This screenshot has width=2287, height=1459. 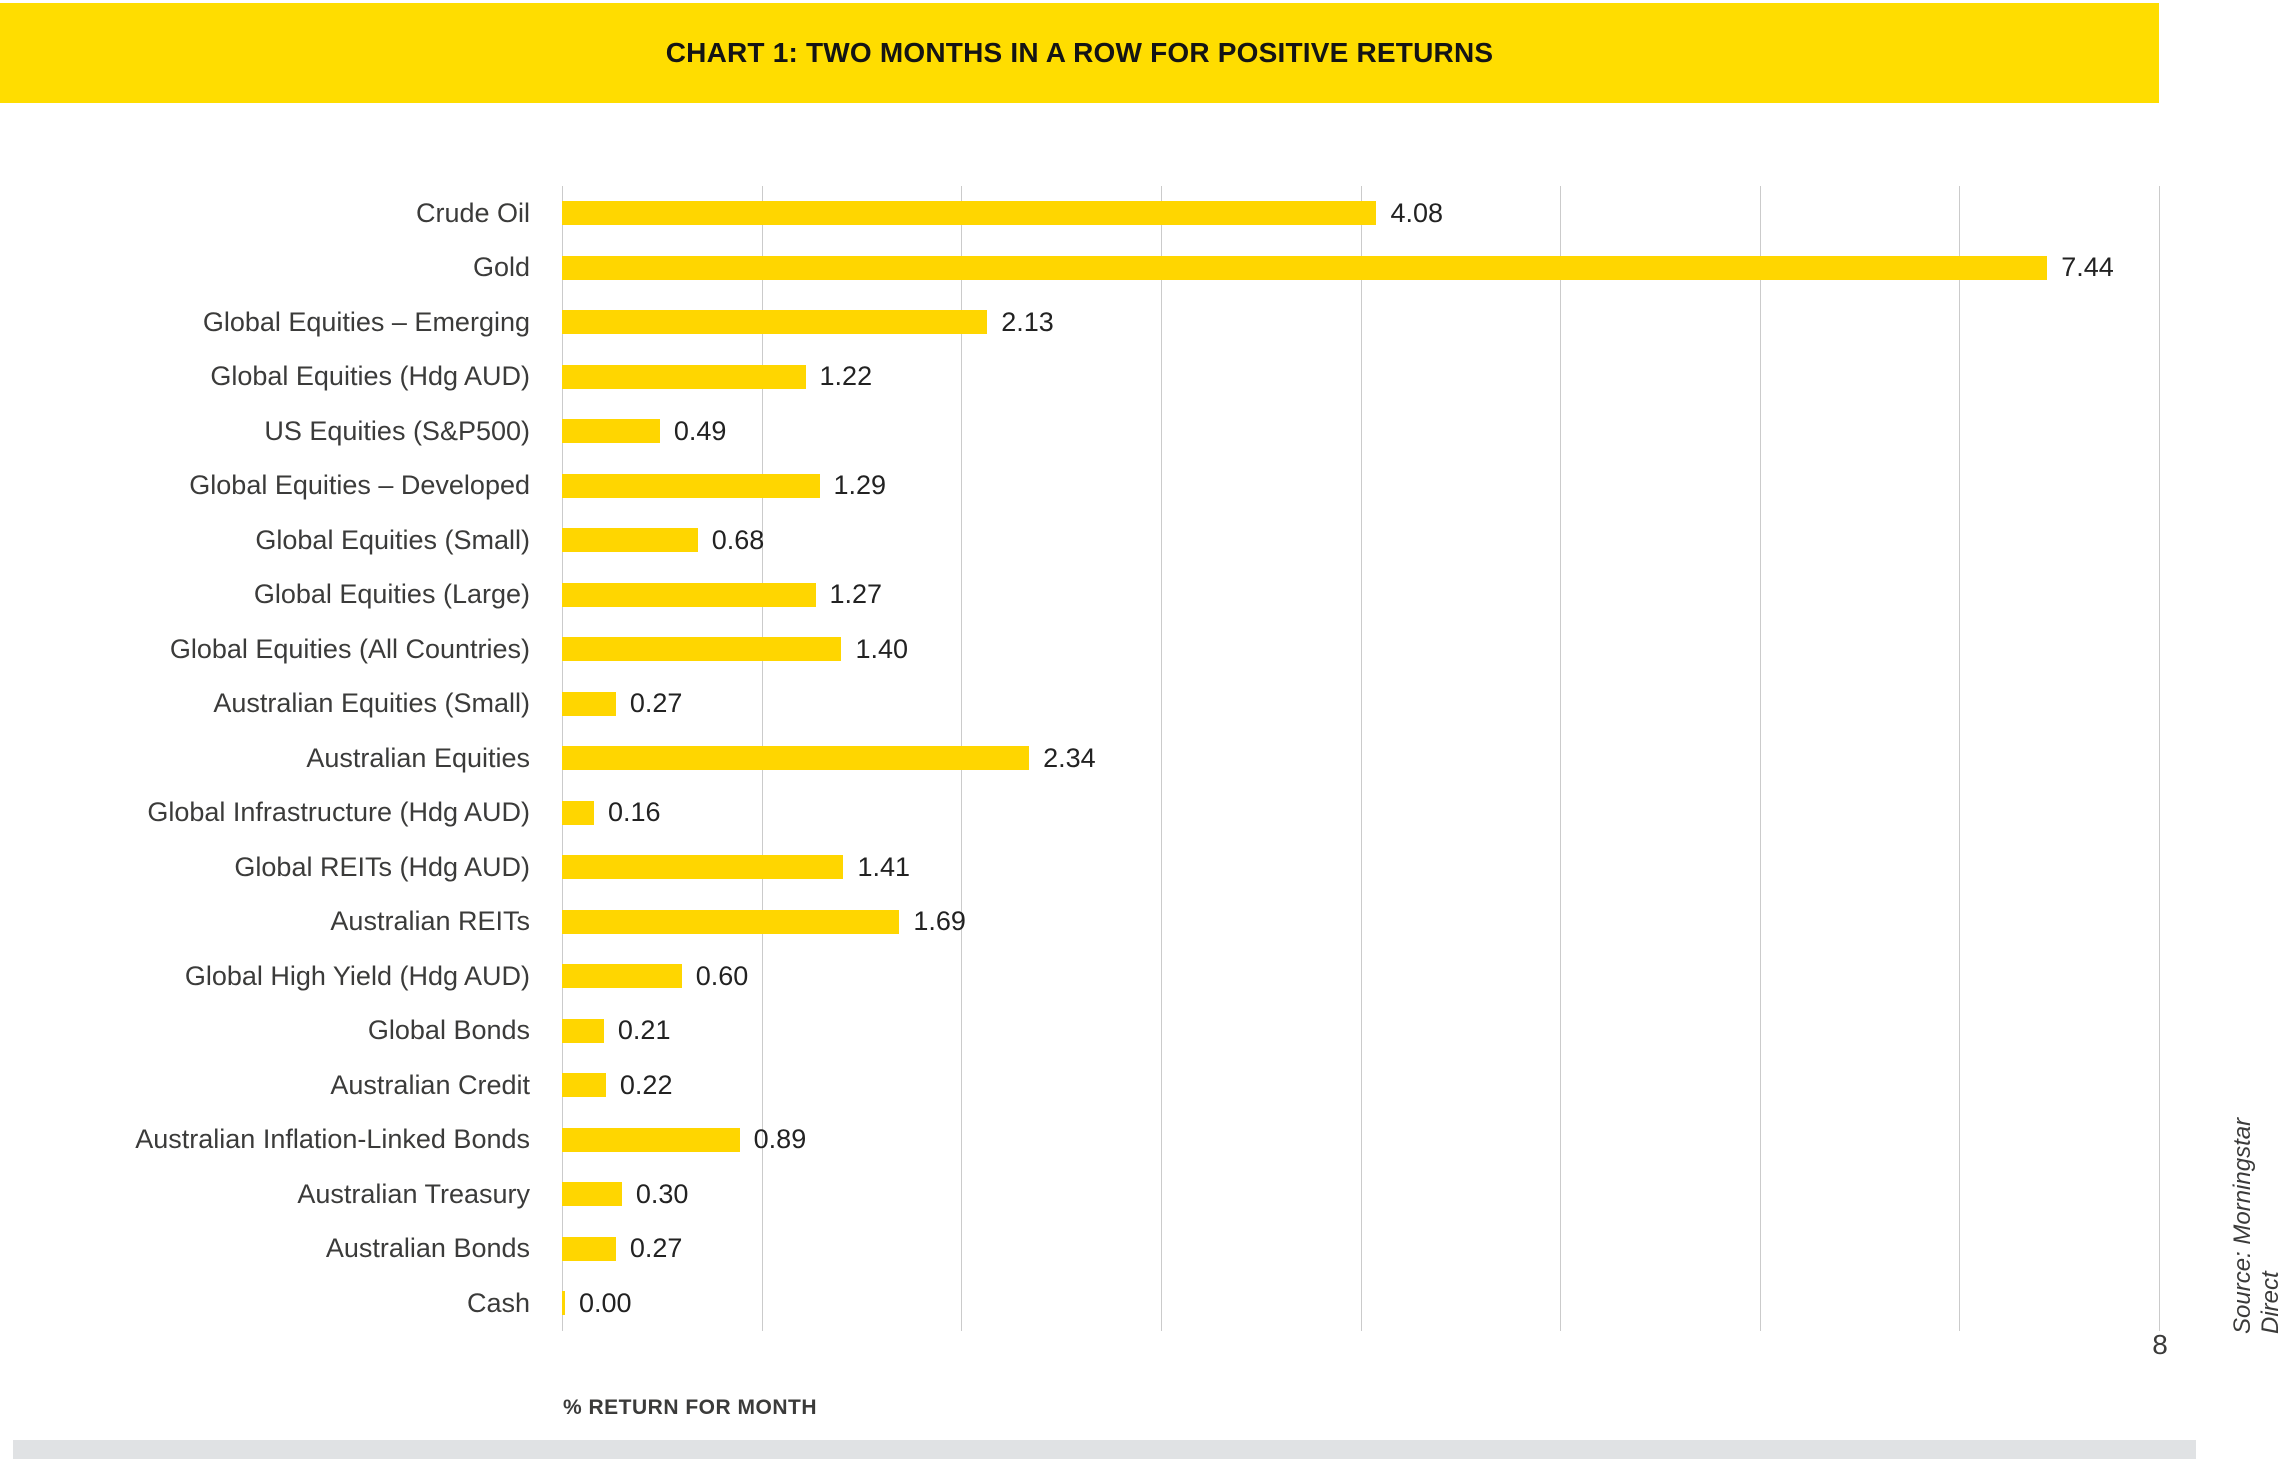 What do you see at coordinates (856, 594) in the screenshot?
I see `value-label: 1.27` at bounding box center [856, 594].